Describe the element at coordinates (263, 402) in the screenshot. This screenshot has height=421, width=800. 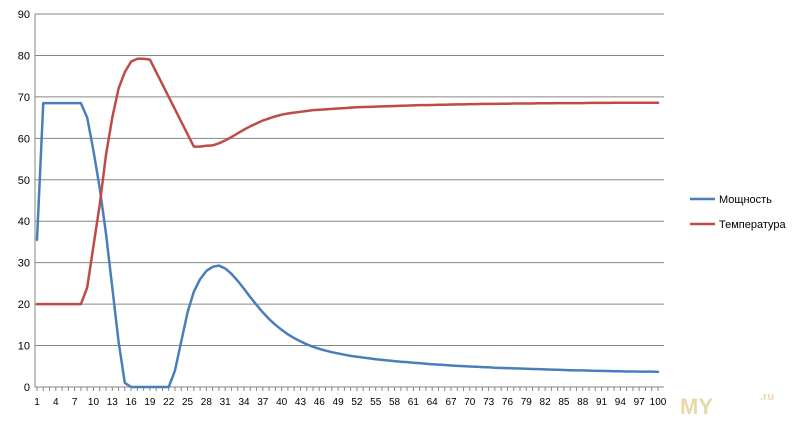
I see `x-tick-label: 37` at that location.